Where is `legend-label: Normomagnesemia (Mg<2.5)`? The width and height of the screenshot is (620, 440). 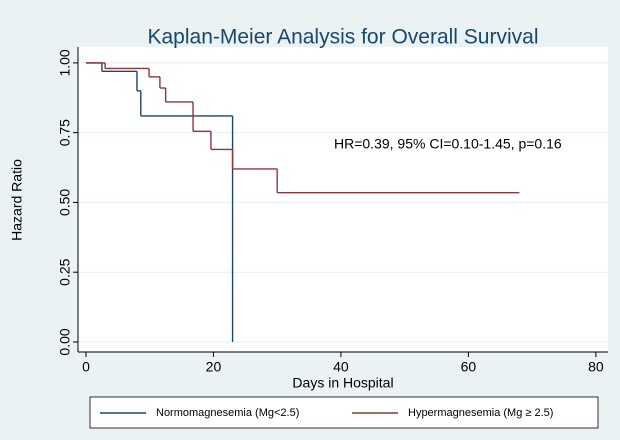 legend-label: Normomagnesemia (Mg<2.5) is located at coordinates (227, 413).